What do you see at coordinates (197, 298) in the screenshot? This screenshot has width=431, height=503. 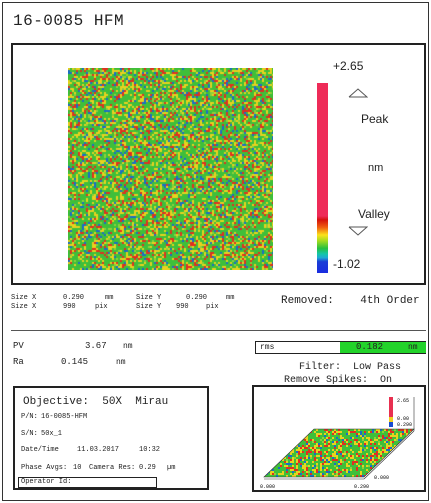 I see `size-y-value: 0.290` at bounding box center [197, 298].